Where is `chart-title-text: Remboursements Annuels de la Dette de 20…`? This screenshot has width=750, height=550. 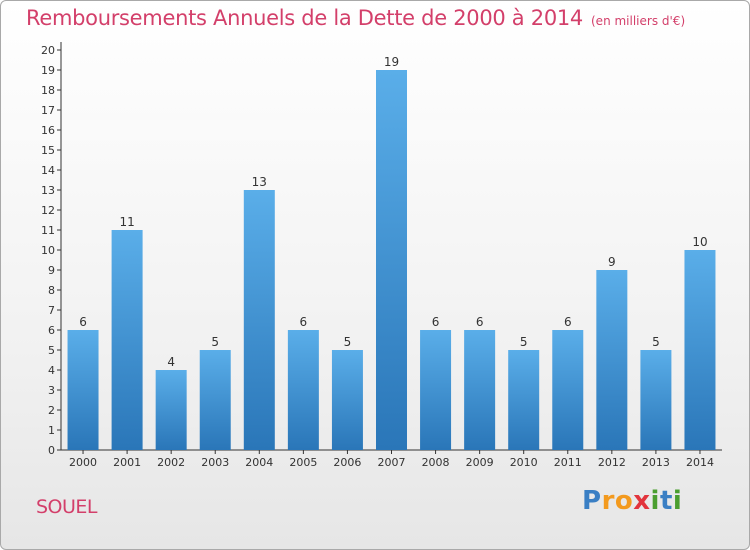
chart-title-text: Remboursements Annuels de la Dette de 20… is located at coordinates (304, 18).